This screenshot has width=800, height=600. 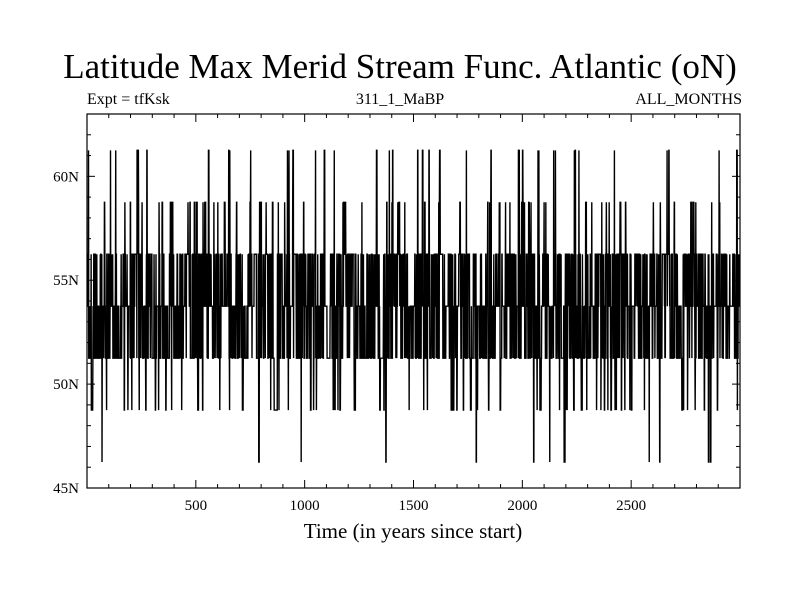 What do you see at coordinates (66, 281) in the screenshot?
I see `y-tick-label: 55N` at bounding box center [66, 281].